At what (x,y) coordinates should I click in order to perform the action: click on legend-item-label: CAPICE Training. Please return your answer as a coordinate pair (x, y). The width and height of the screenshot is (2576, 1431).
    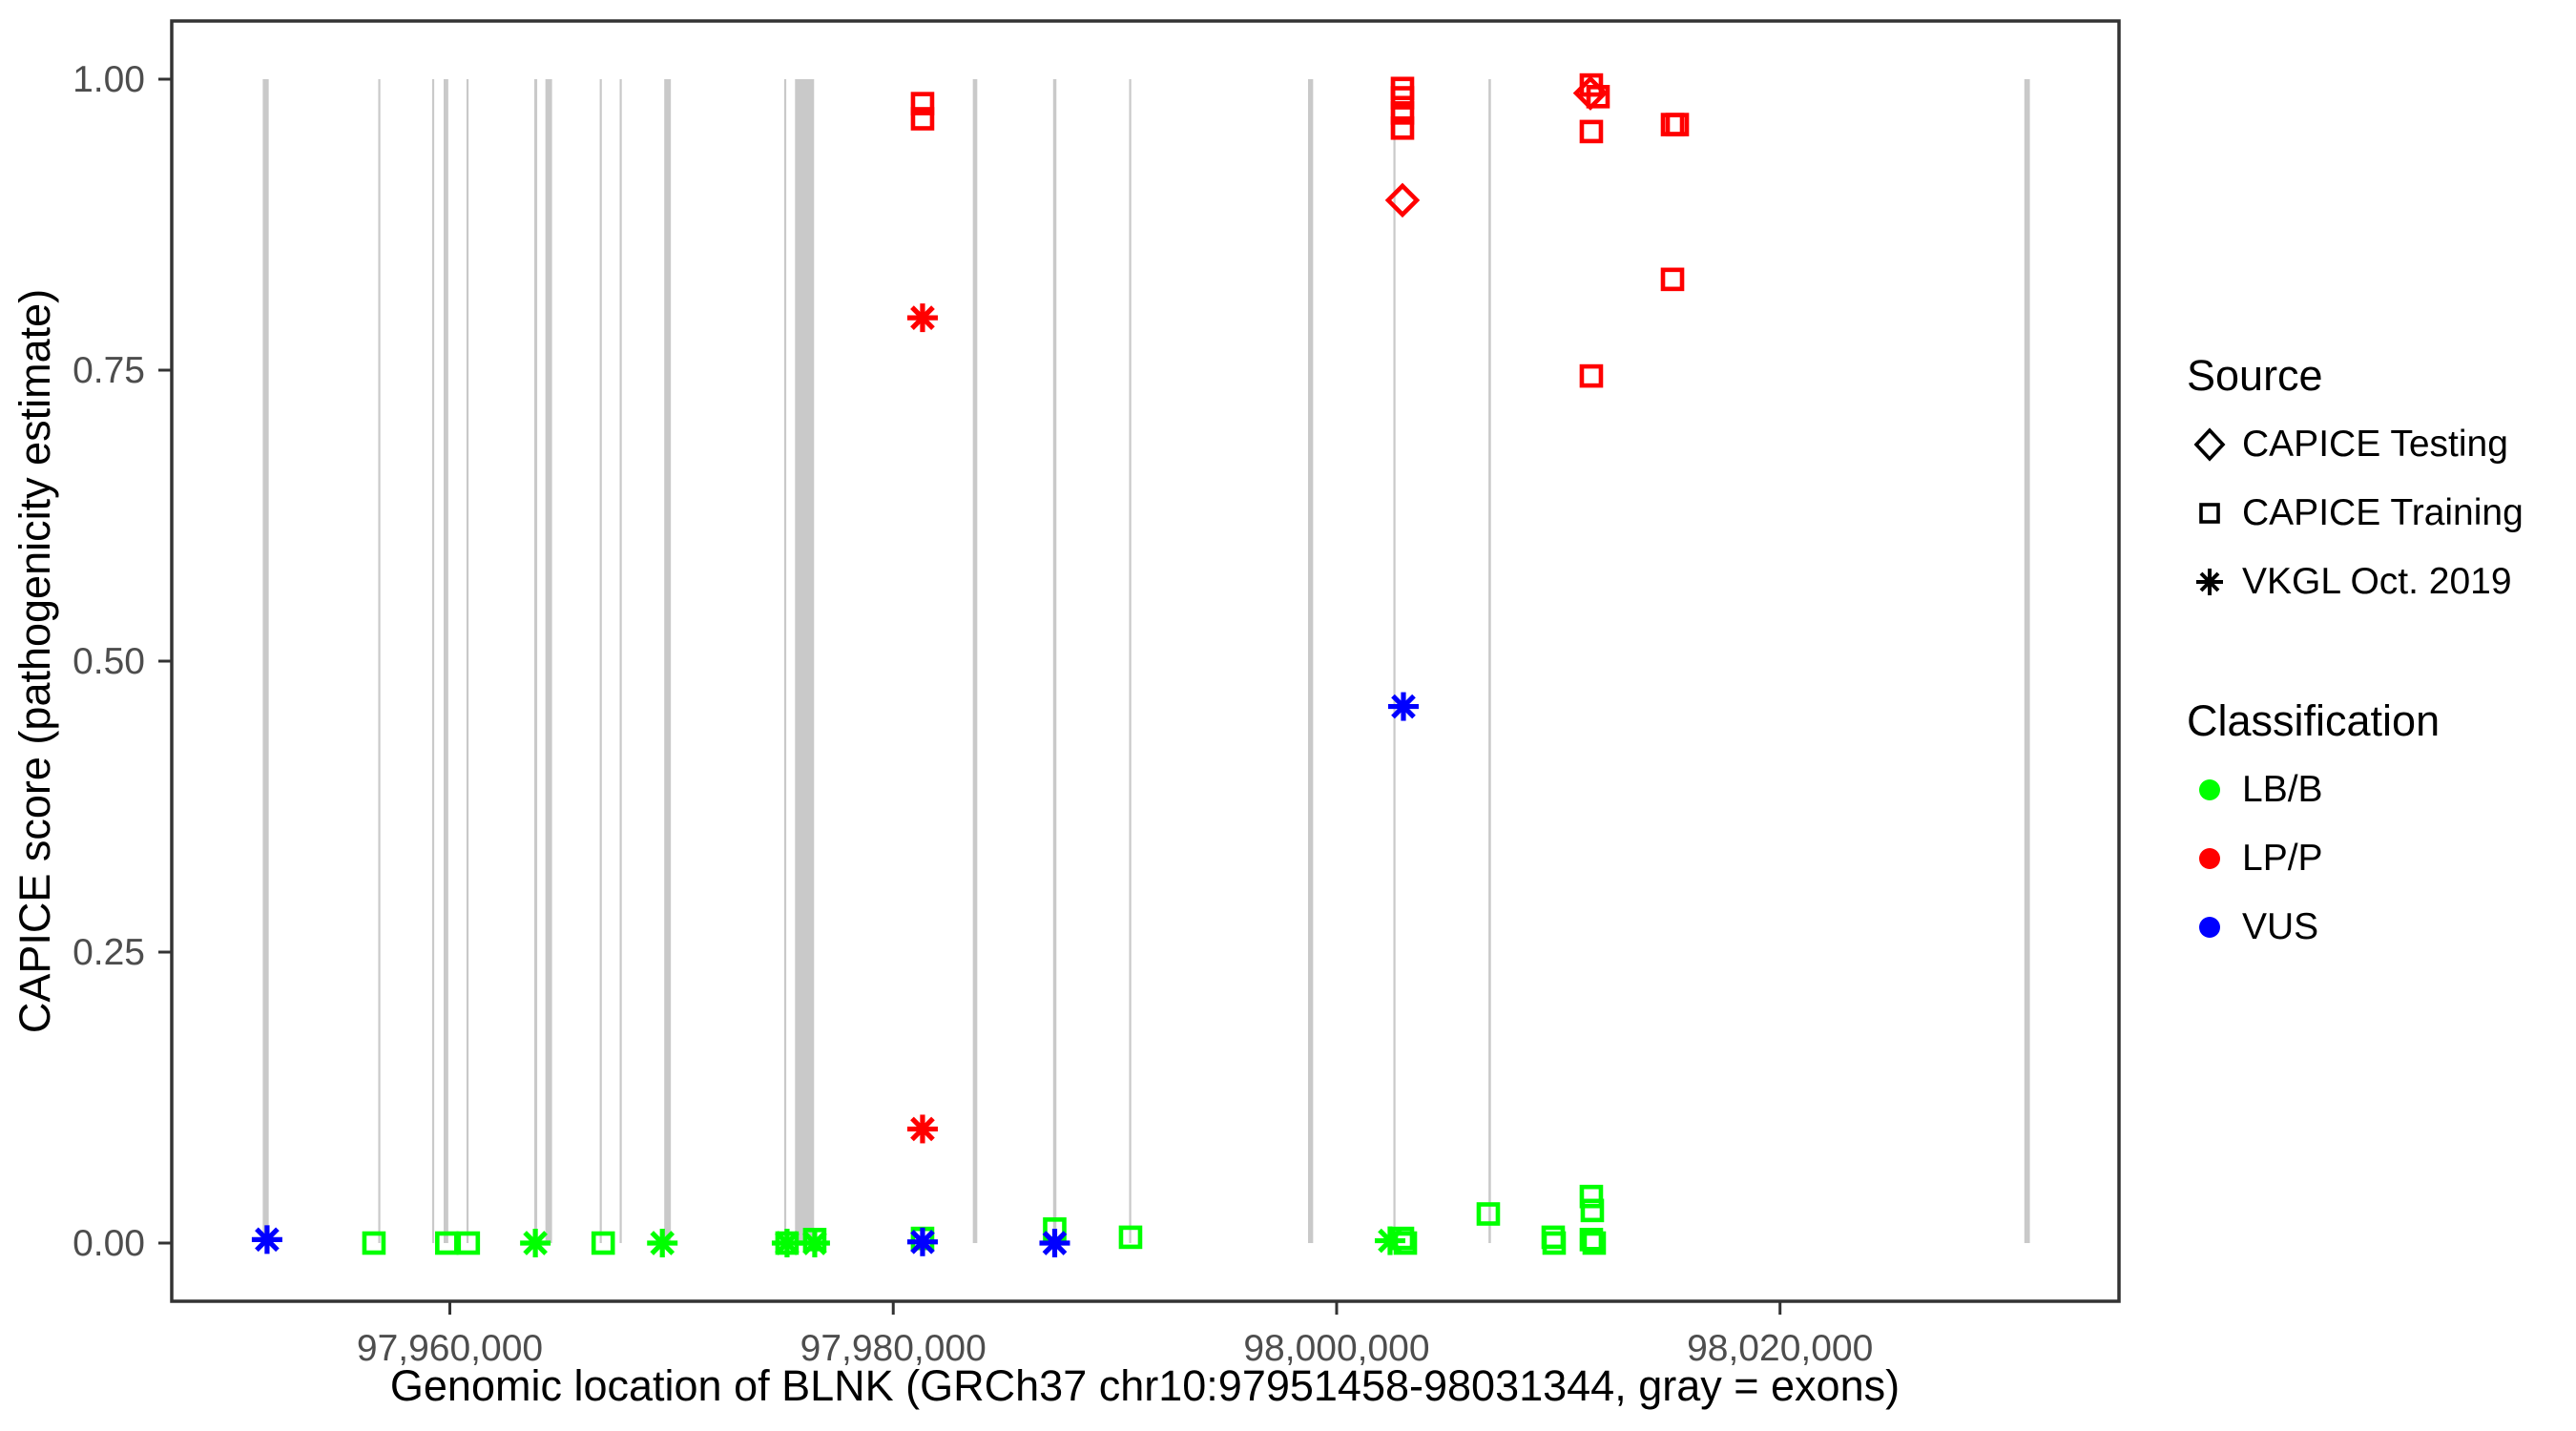
    Looking at the image, I should click on (2383, 513).